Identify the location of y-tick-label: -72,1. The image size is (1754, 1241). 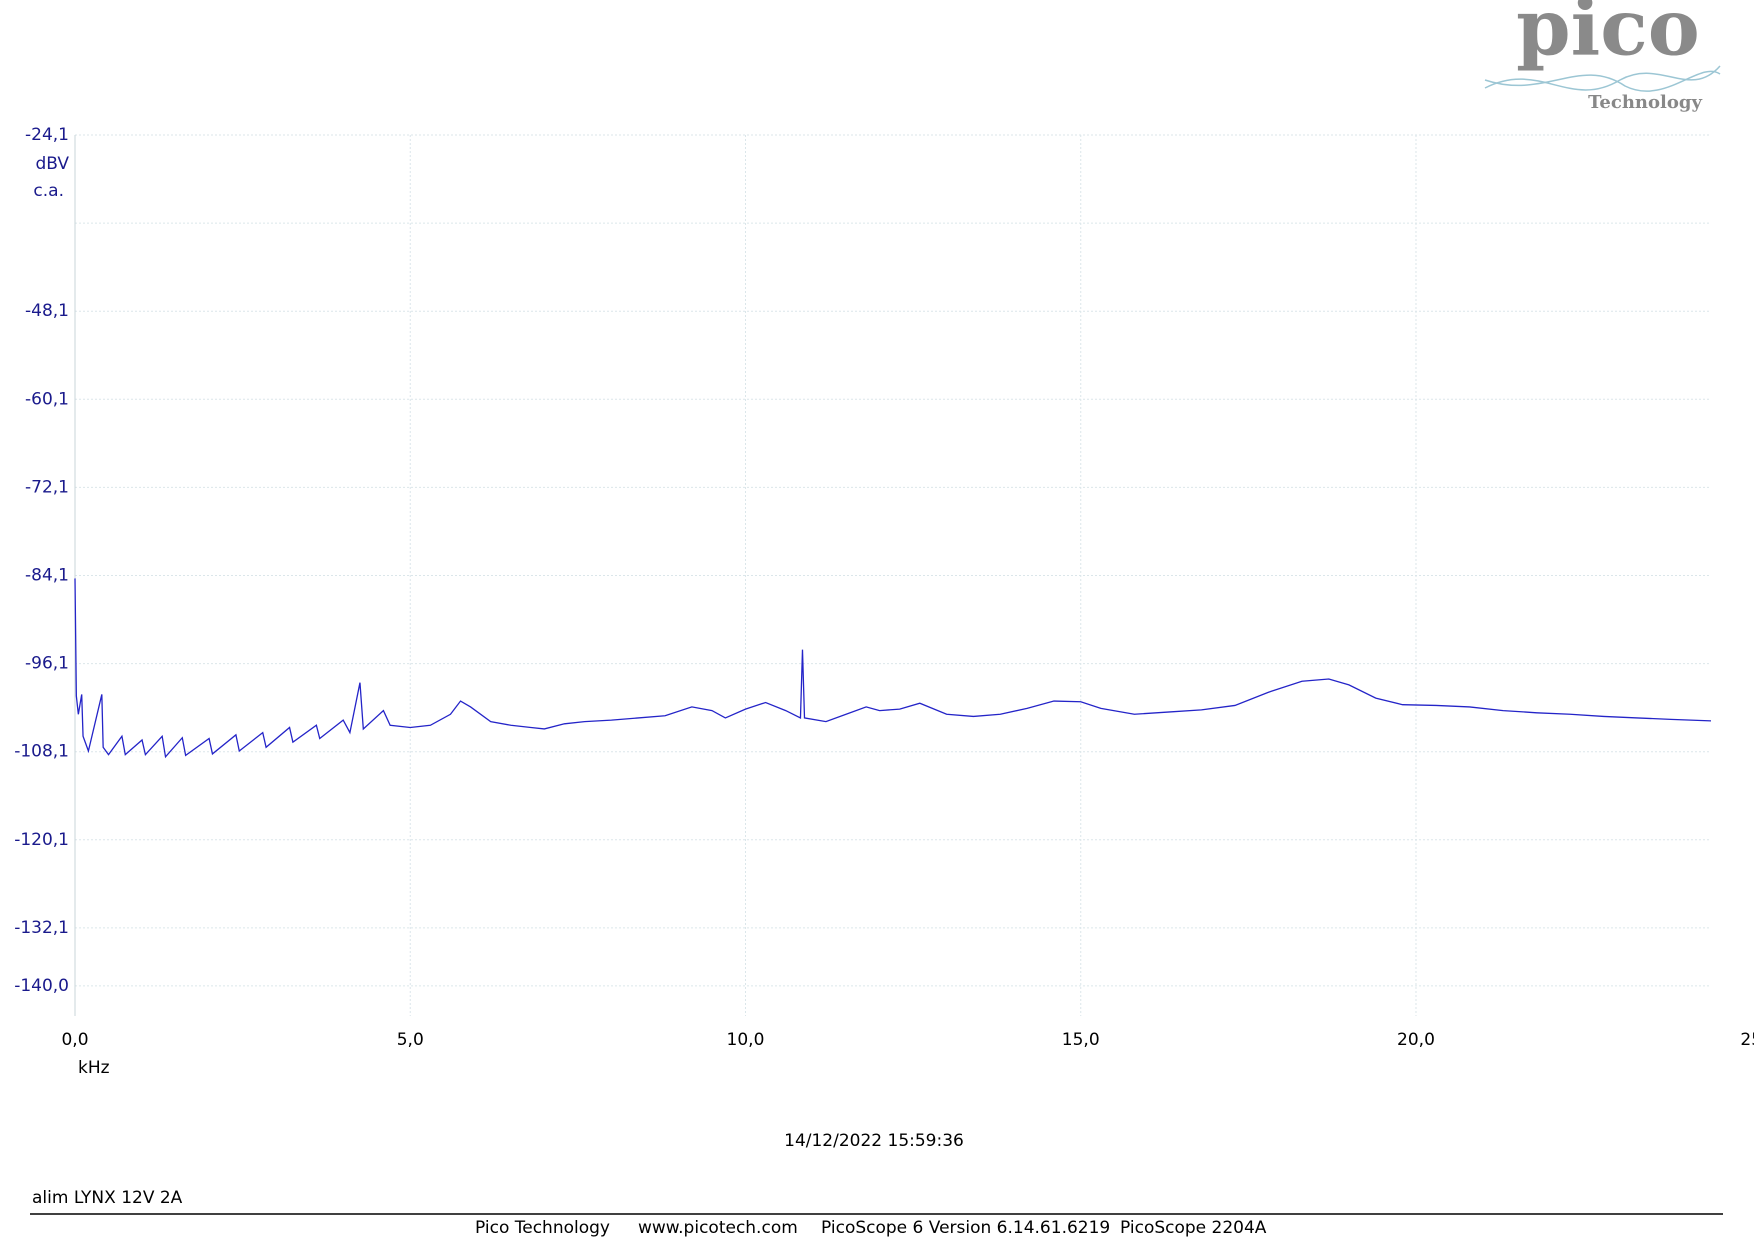
(47, 487).